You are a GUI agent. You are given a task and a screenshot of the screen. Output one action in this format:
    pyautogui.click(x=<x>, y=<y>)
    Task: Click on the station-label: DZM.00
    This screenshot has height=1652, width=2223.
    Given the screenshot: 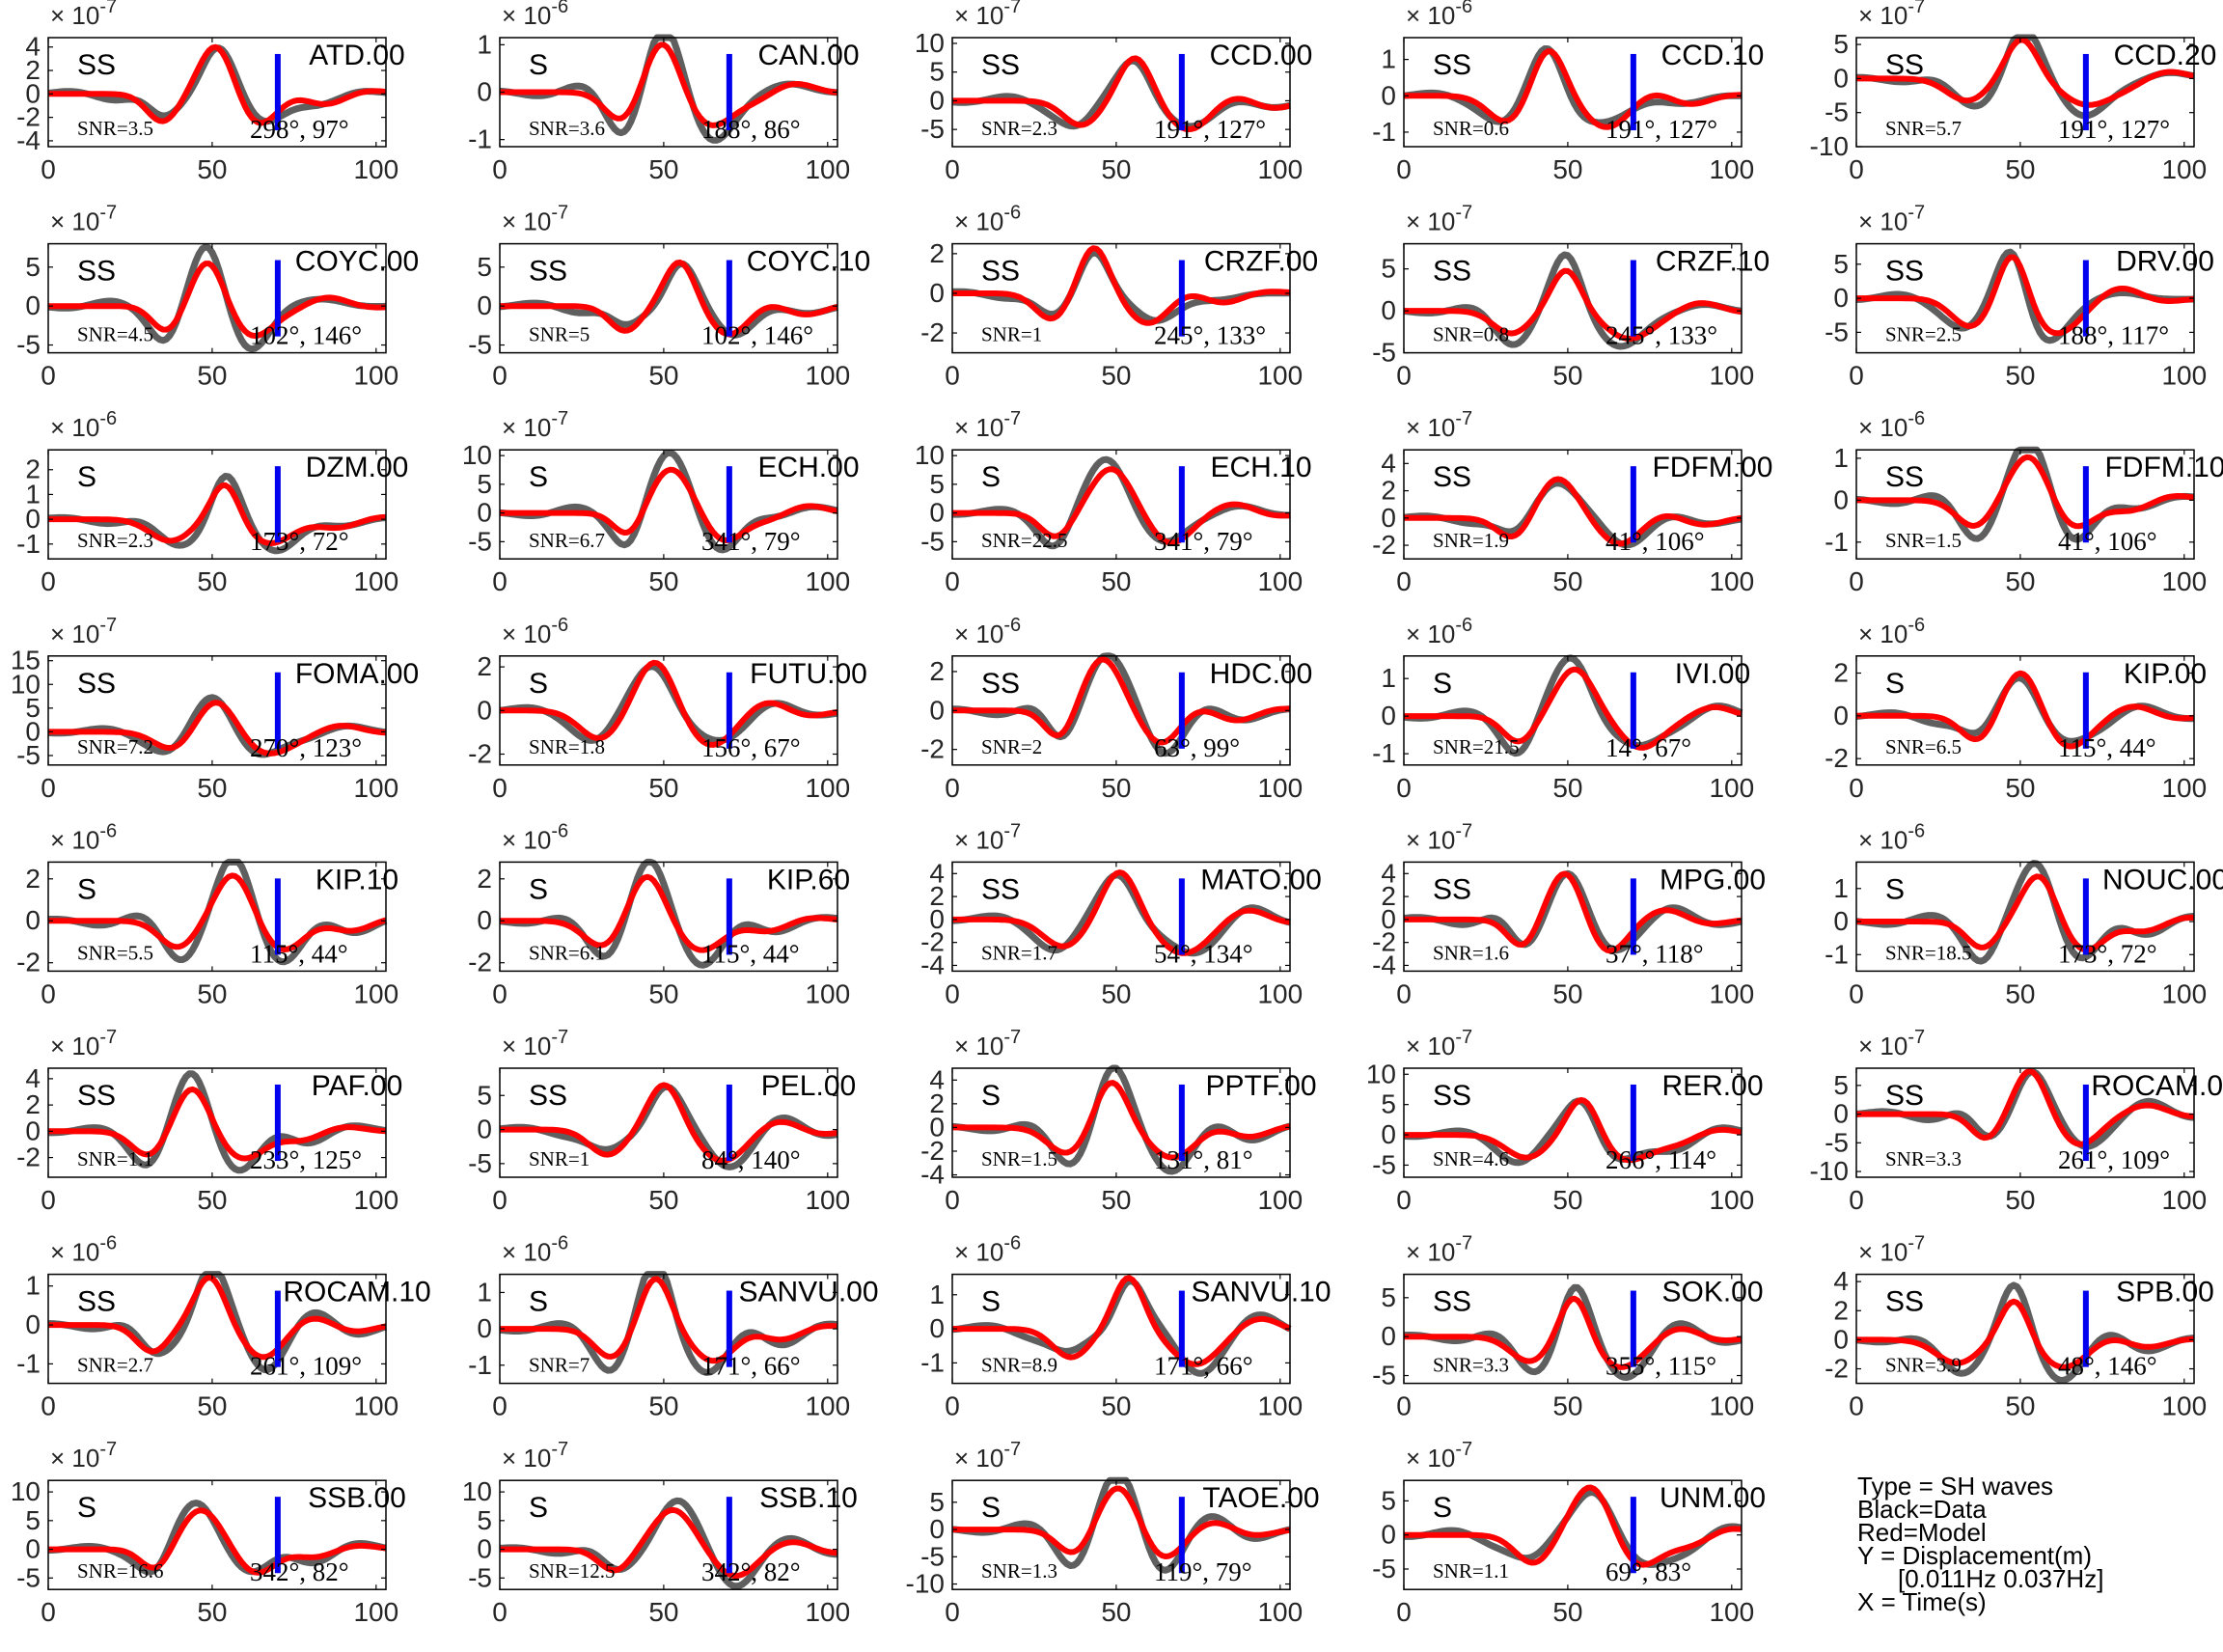 What is the action you would take?
    pyautogui.click(x=357, y=467)
    